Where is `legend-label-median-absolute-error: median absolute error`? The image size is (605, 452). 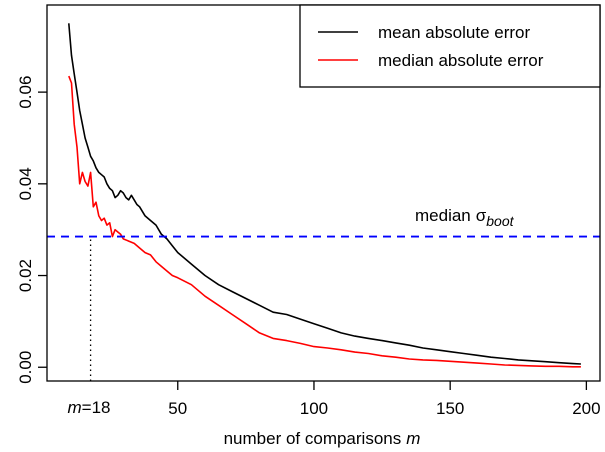
legend-label-median-absolute-error: median absolute error is located at coordinates (461, 60).